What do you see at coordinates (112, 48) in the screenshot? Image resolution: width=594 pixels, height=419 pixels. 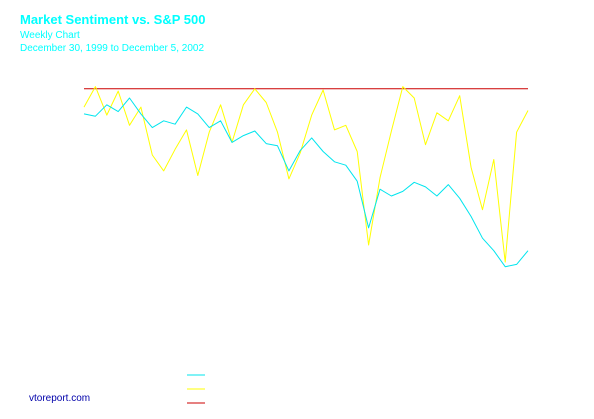 I see `date-range: December 30, 1999 to December 5, 2002` at bounding box center [112, 48].